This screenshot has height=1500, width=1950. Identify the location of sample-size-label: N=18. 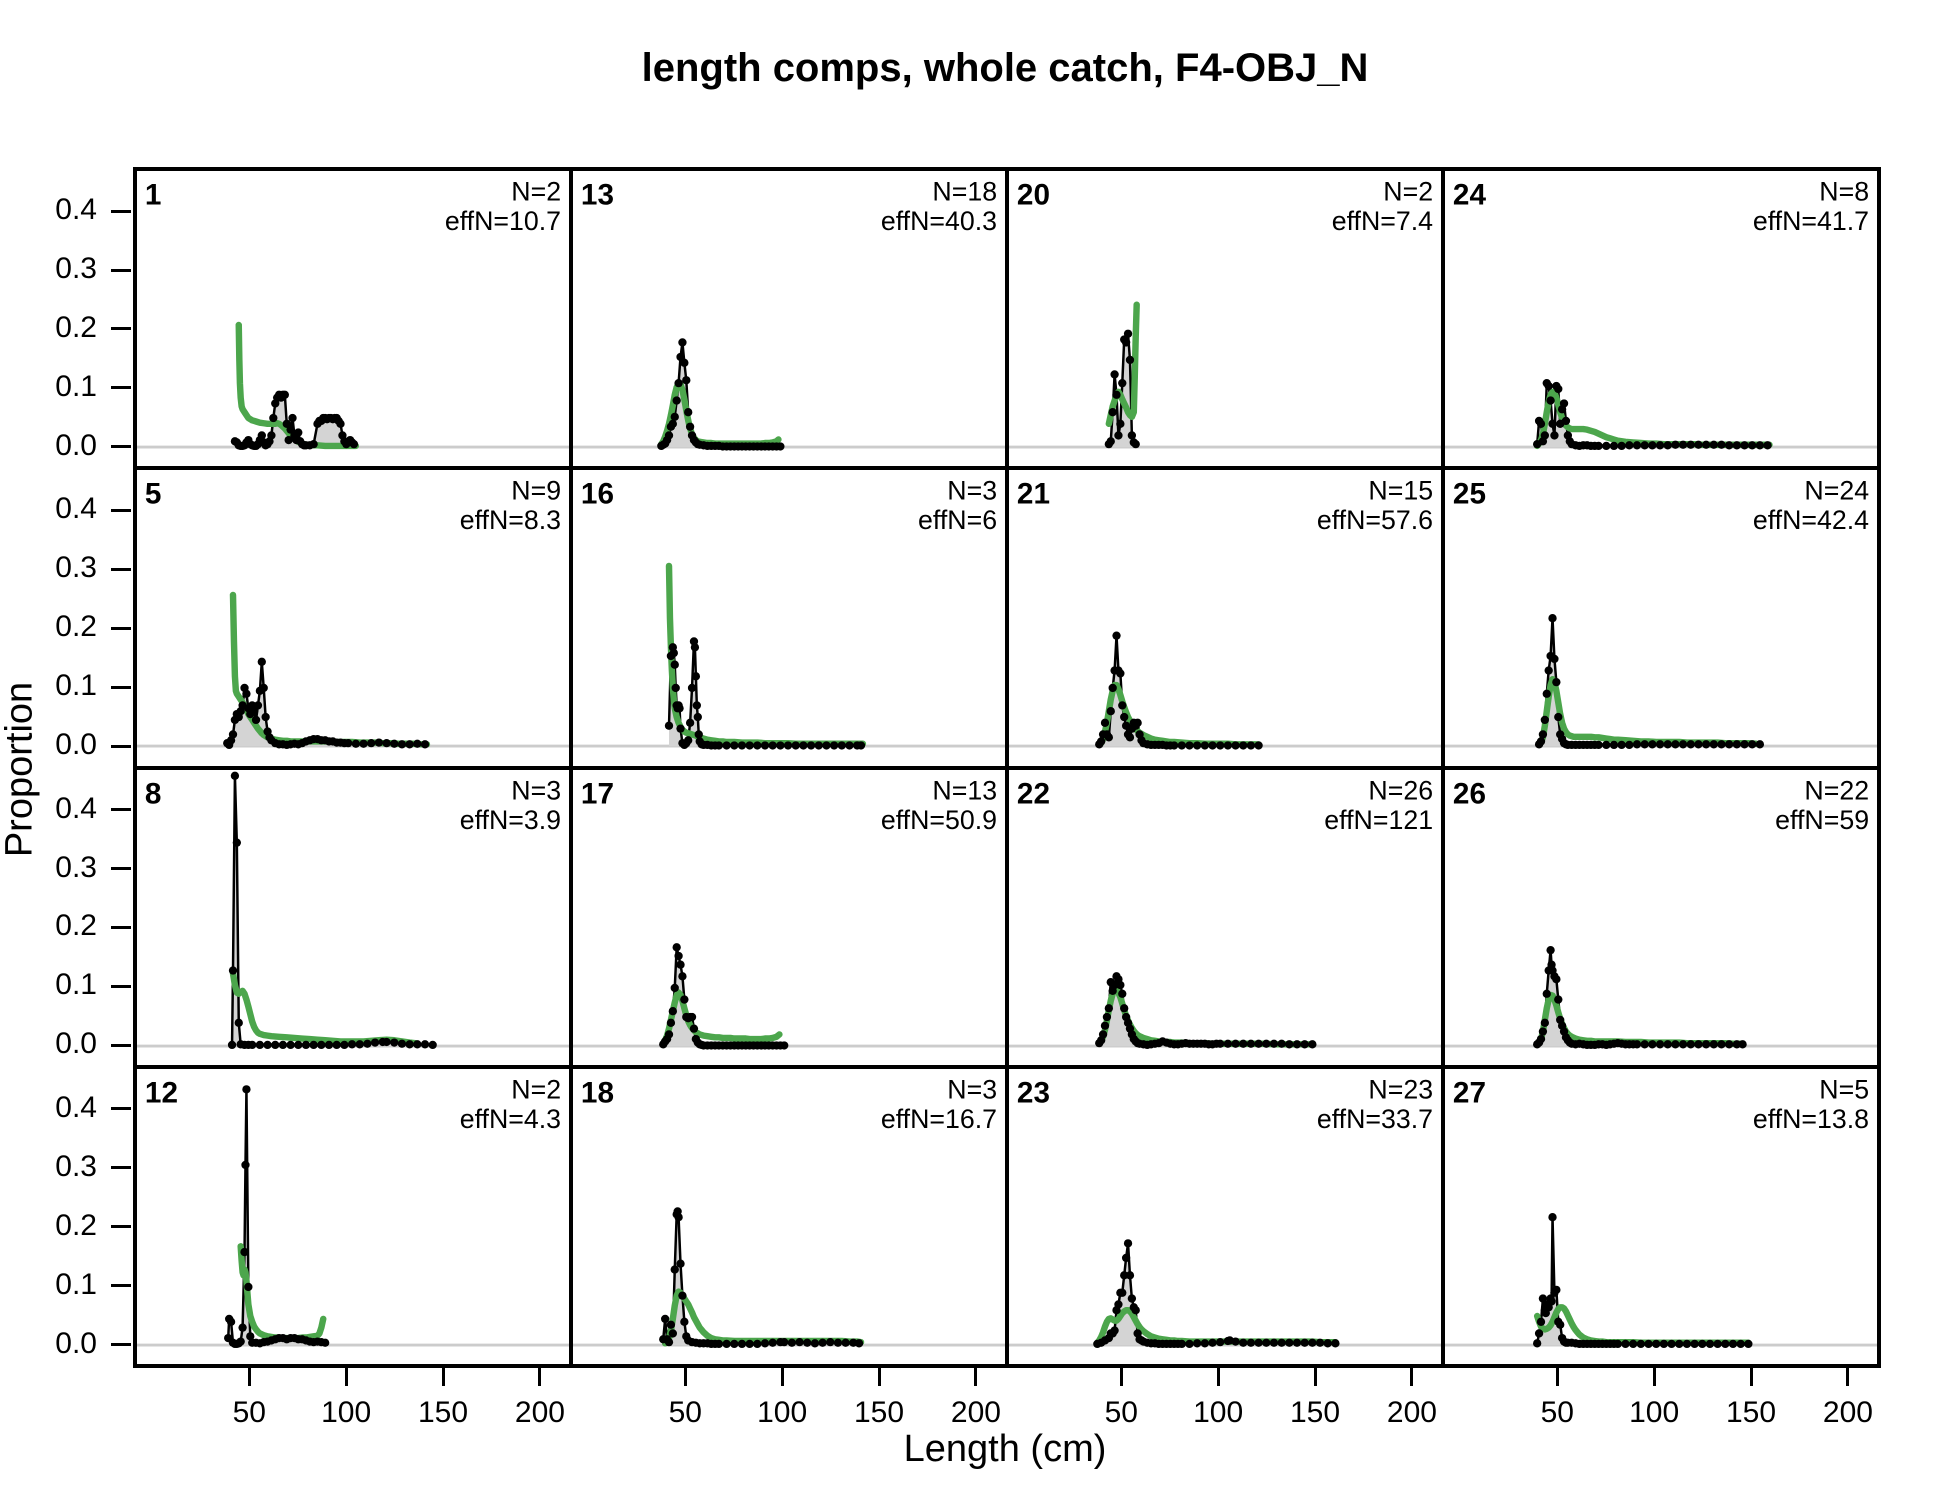
(964, 192).